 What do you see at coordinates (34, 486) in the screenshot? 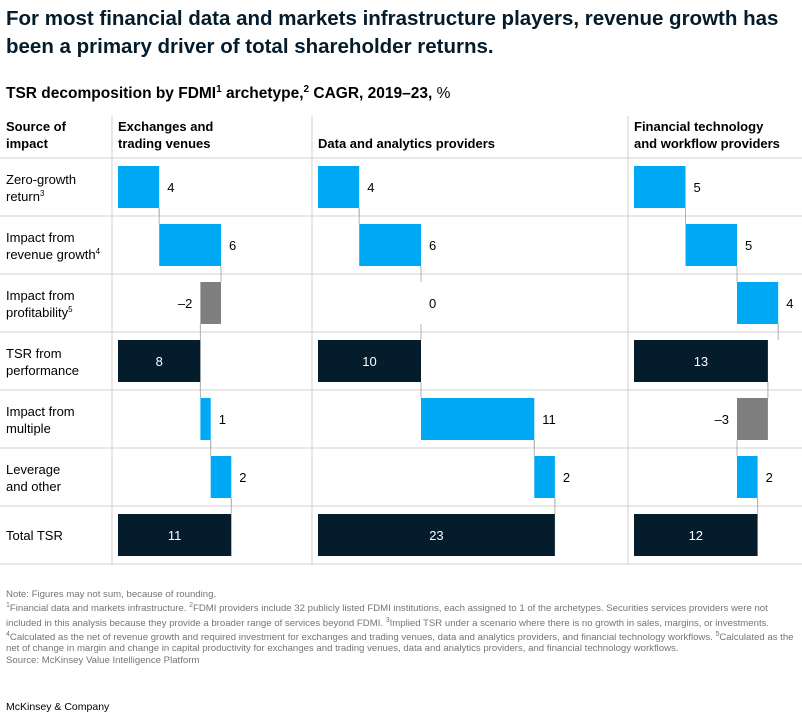
I see `row-label-5-line2: and other` at bounding box center [34, 486].